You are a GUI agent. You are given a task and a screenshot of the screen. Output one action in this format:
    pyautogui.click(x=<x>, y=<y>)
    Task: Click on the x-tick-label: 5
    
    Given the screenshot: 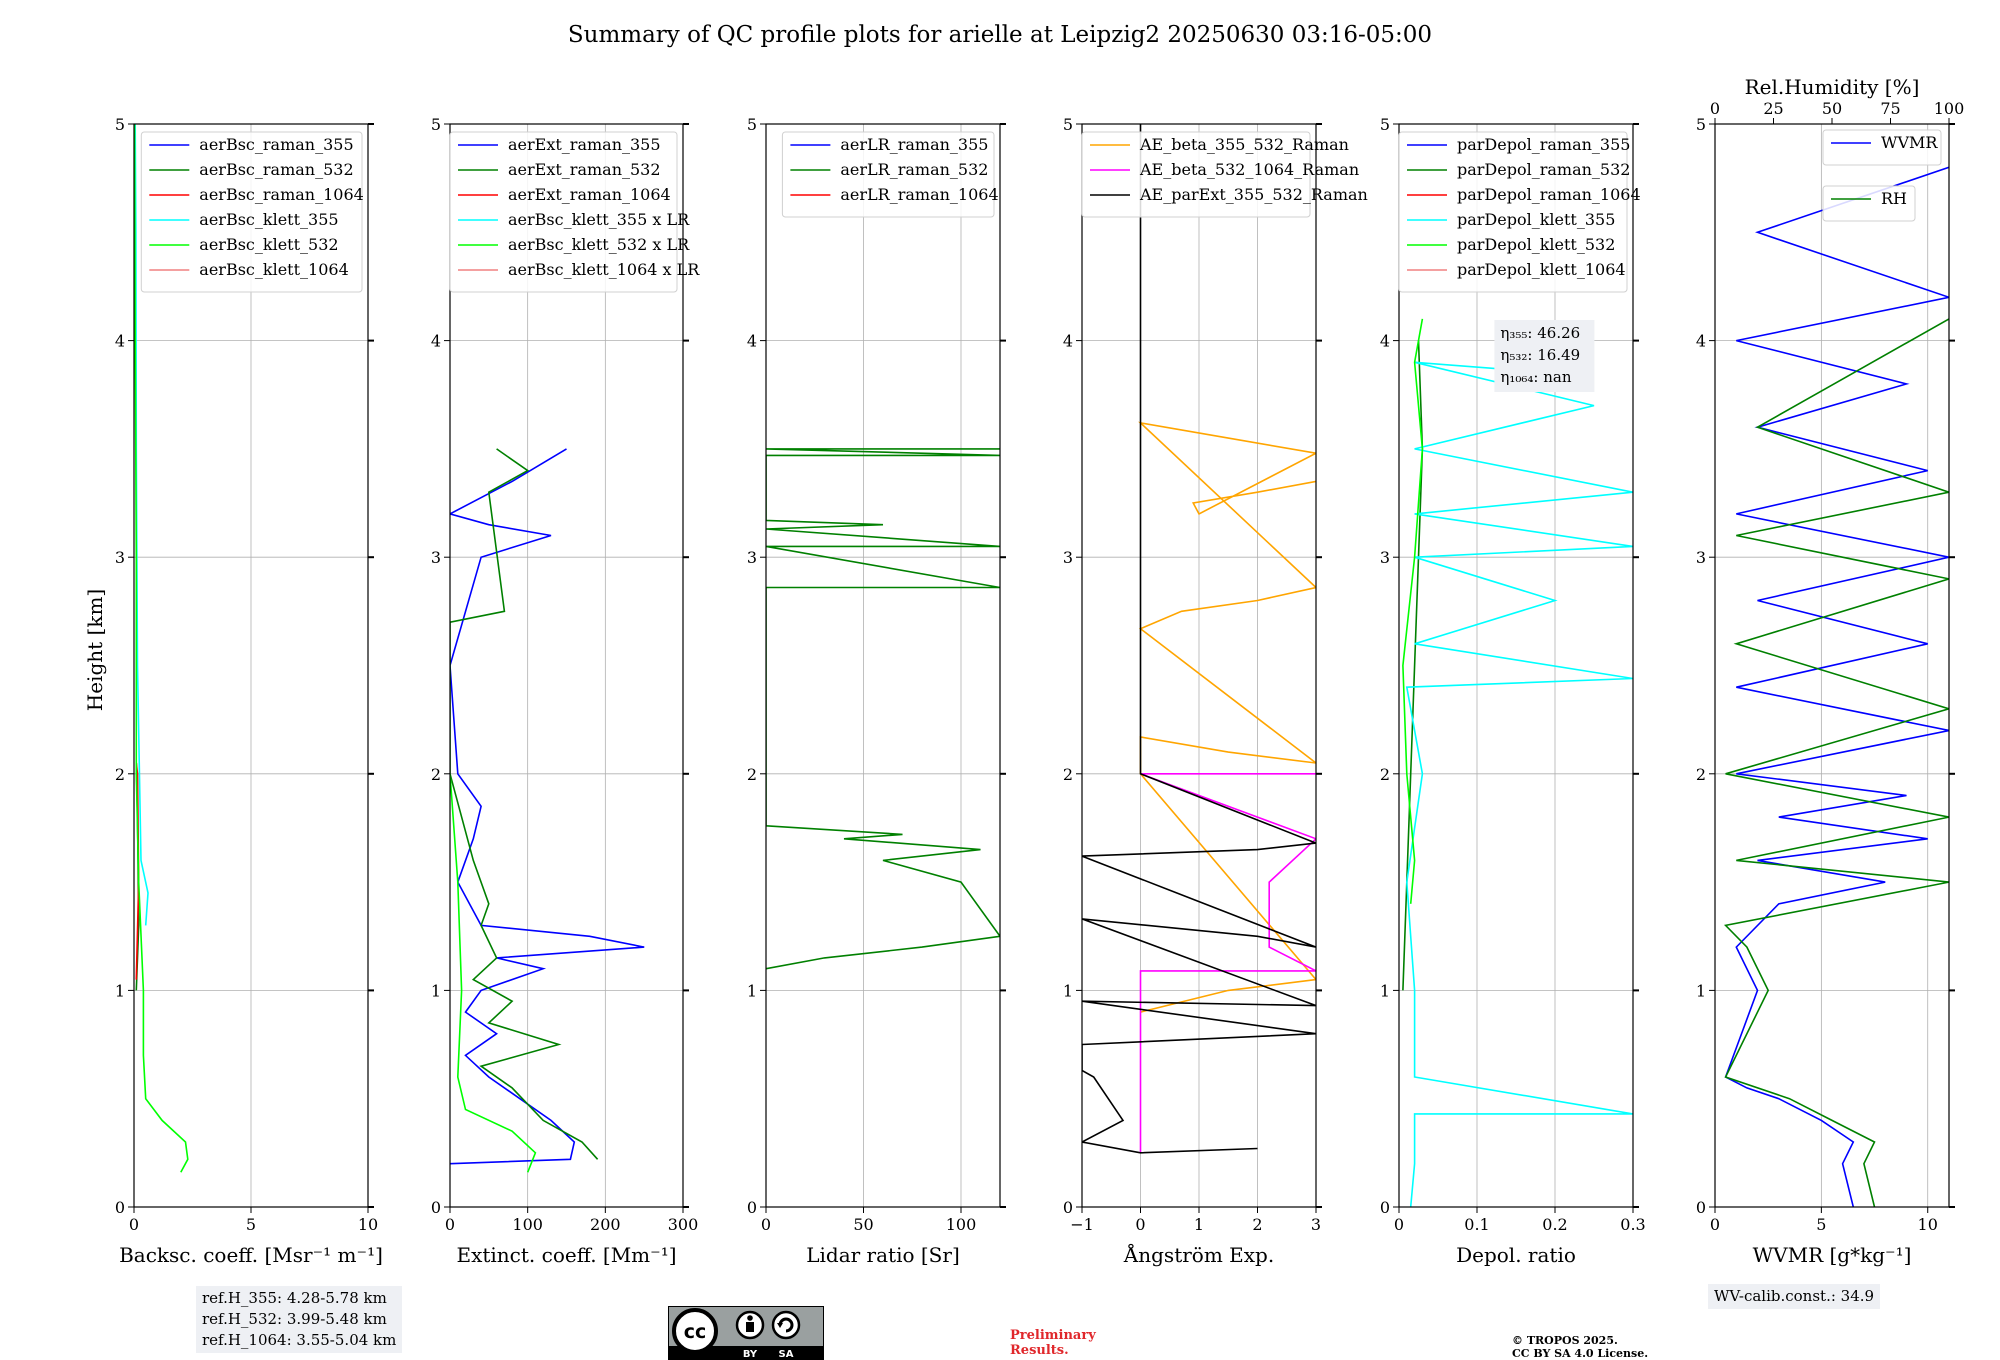 What is the action you would take?
    pyautogui.click(x=1821, y=1224)
    